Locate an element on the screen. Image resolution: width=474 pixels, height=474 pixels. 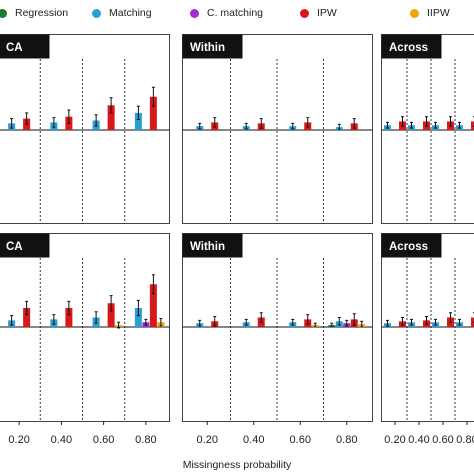
legend-item-regression: Regression is located at coordinates (34, 13).